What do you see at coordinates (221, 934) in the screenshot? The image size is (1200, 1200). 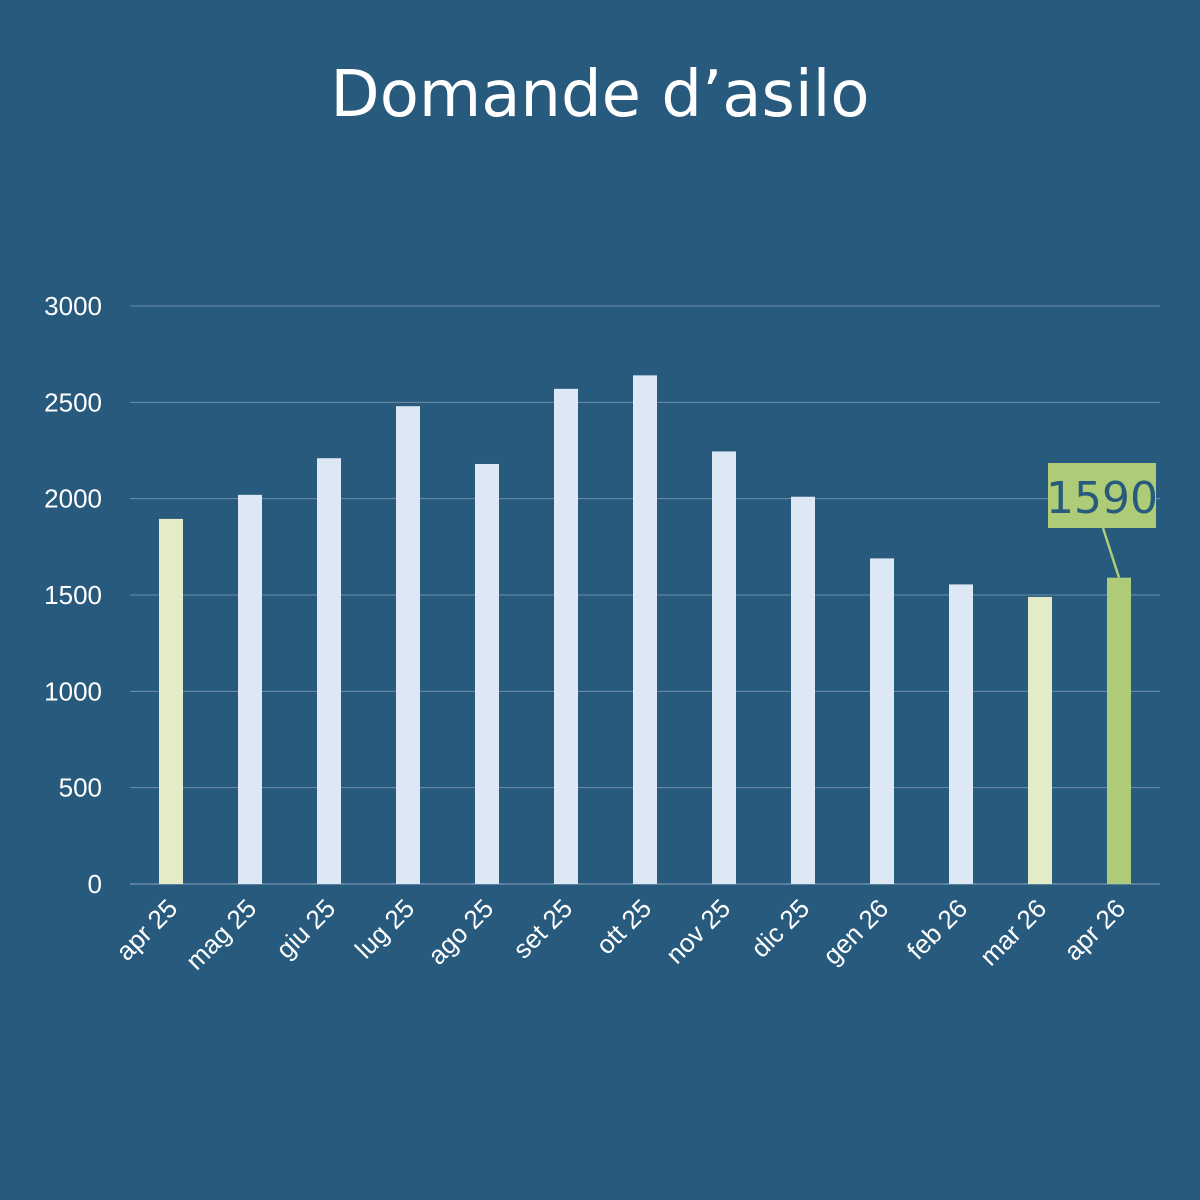 I see `x-tick-label: mag 25` at bounding box center [221, 934].